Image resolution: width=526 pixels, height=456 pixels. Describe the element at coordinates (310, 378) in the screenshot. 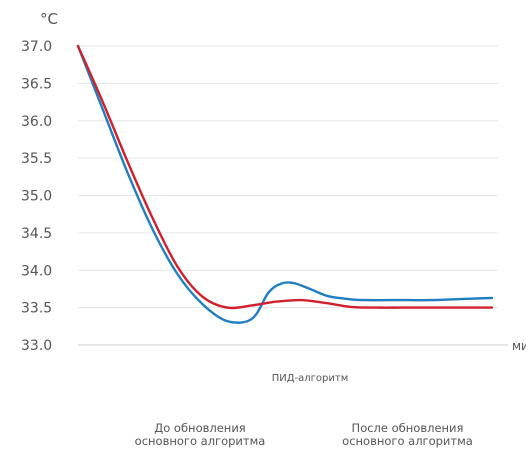

I see `pid-annotation: ПИД-алгоритм` at that location.